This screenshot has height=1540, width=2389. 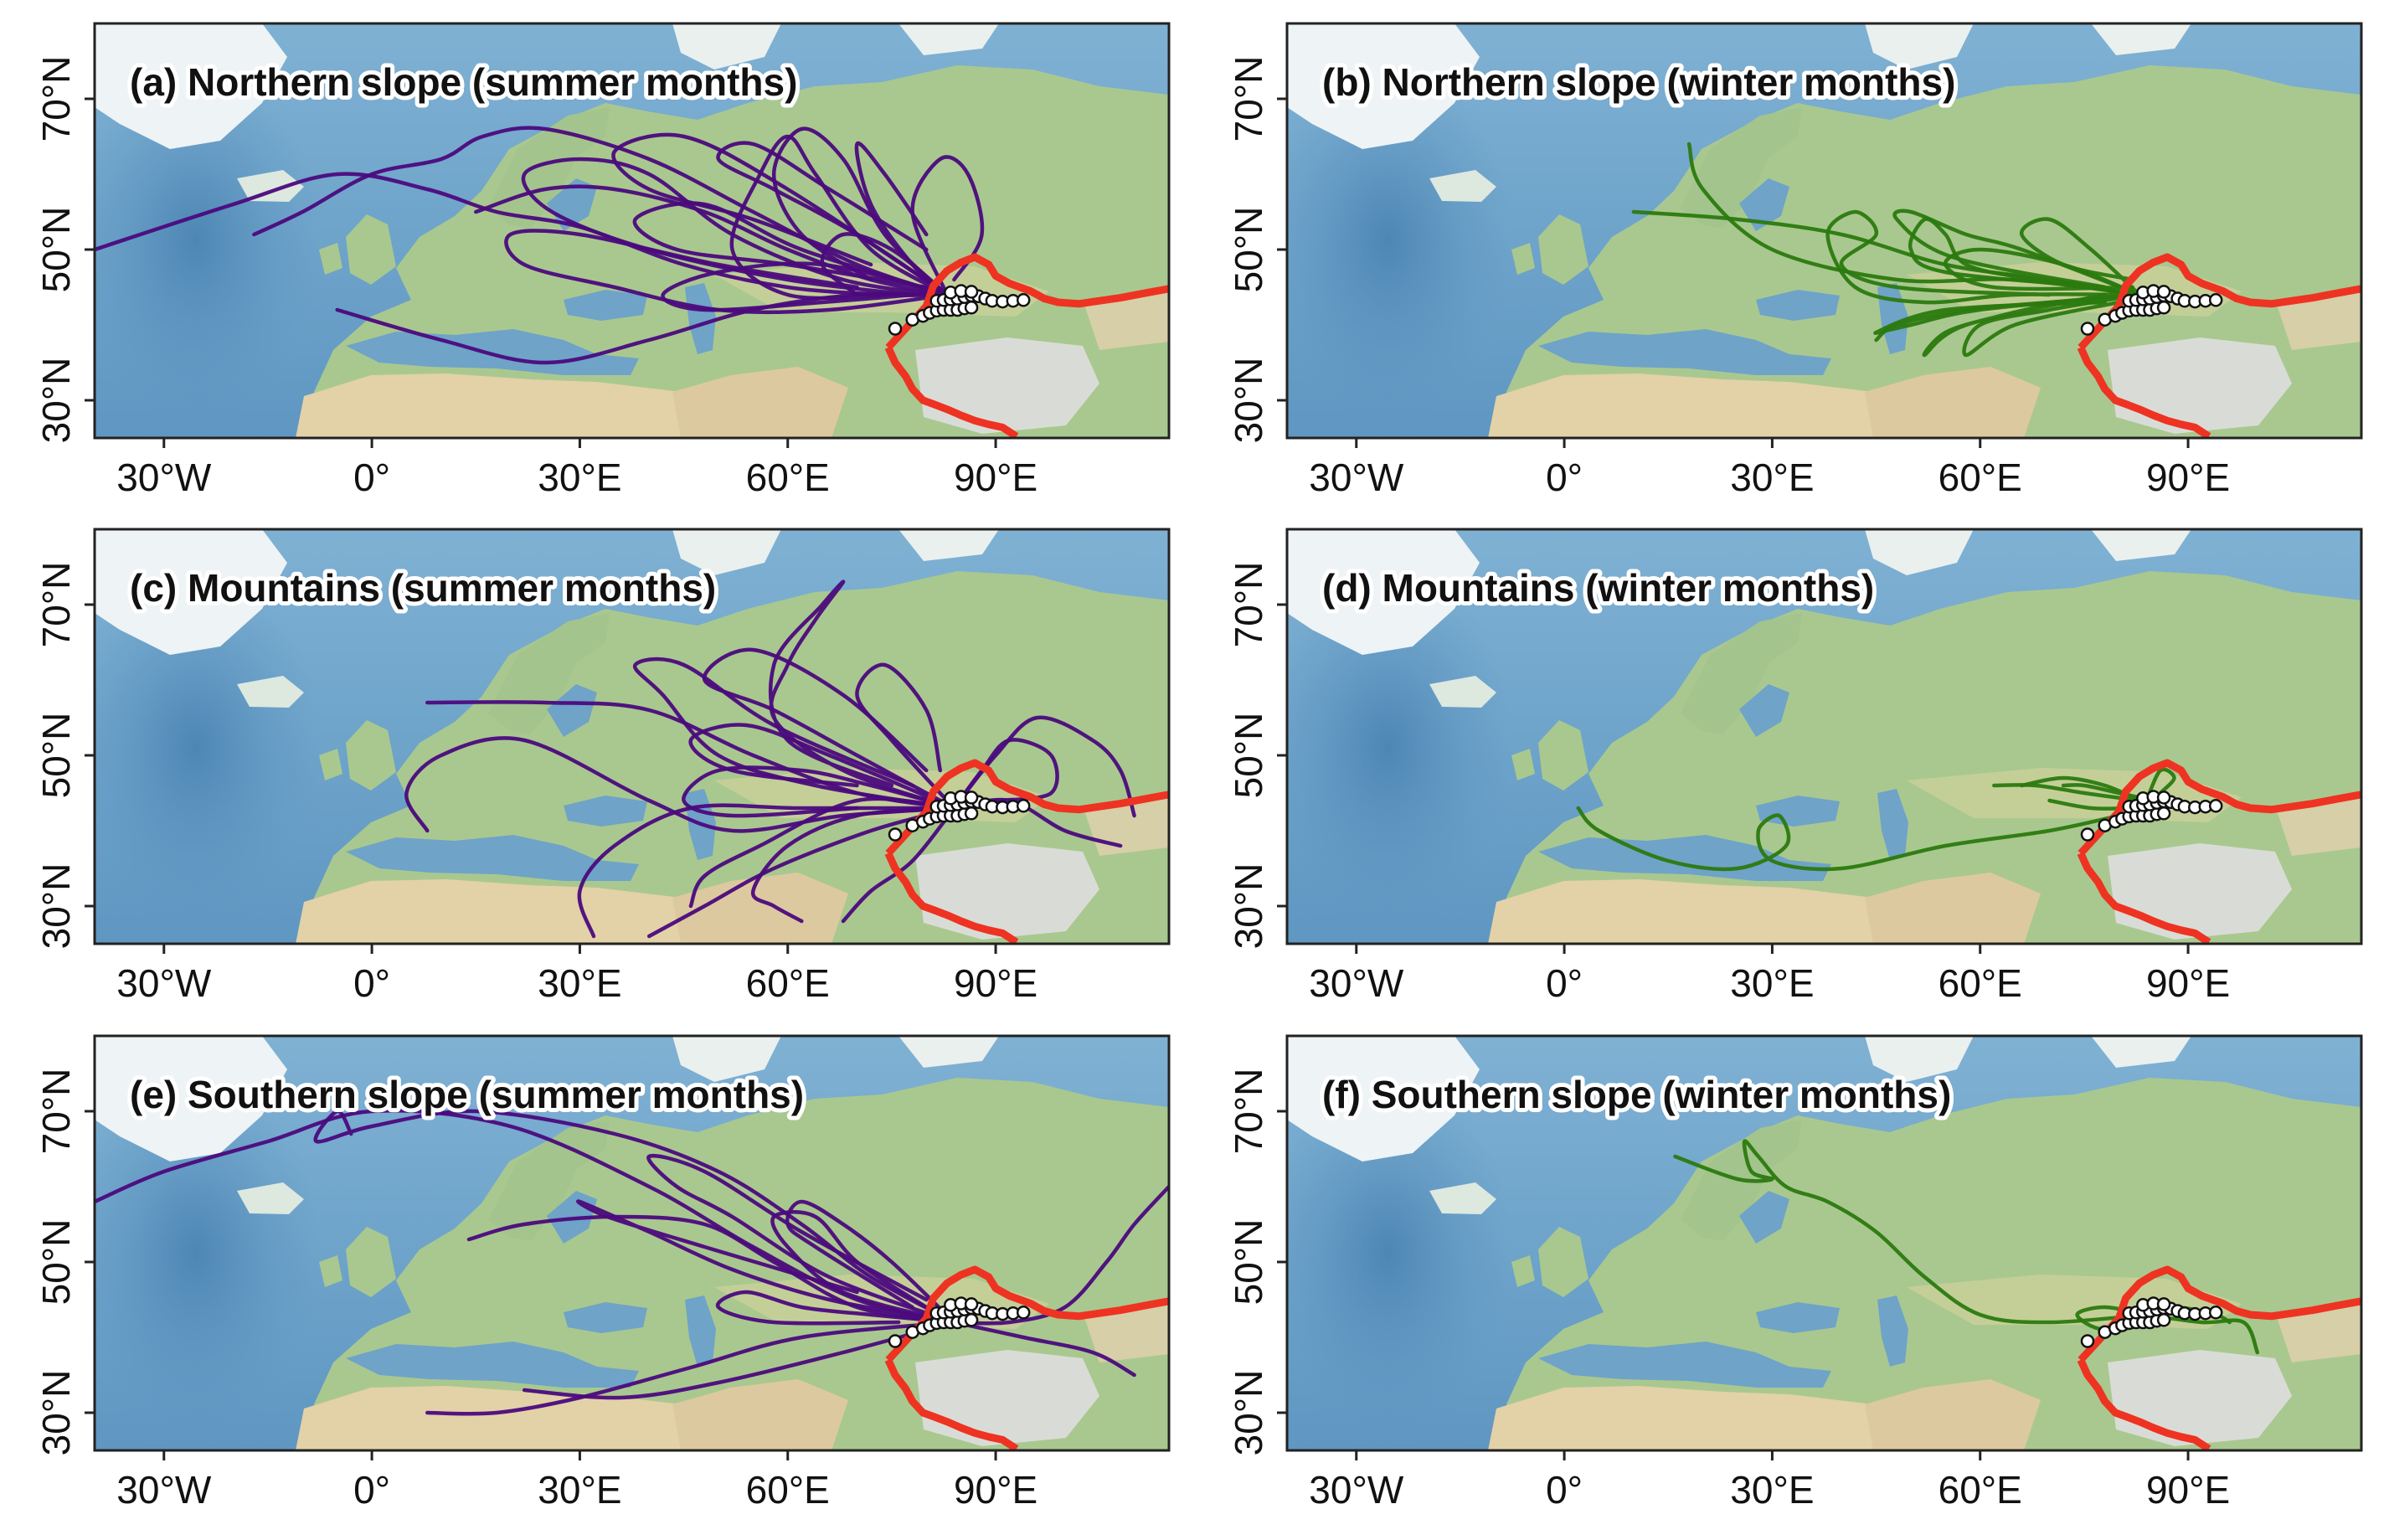 What do you see at coordinates (1598, 588) in the screenshot?
I see `panel-title: (d) Mountains (winter months)` at bounding box center [1598, 588].